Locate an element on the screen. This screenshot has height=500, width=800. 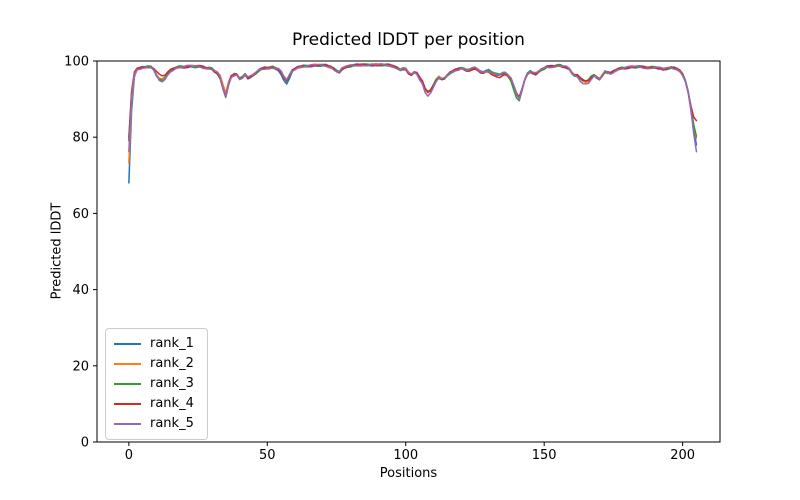
x-tick-label: 200 is located at coordinates (682, 455).